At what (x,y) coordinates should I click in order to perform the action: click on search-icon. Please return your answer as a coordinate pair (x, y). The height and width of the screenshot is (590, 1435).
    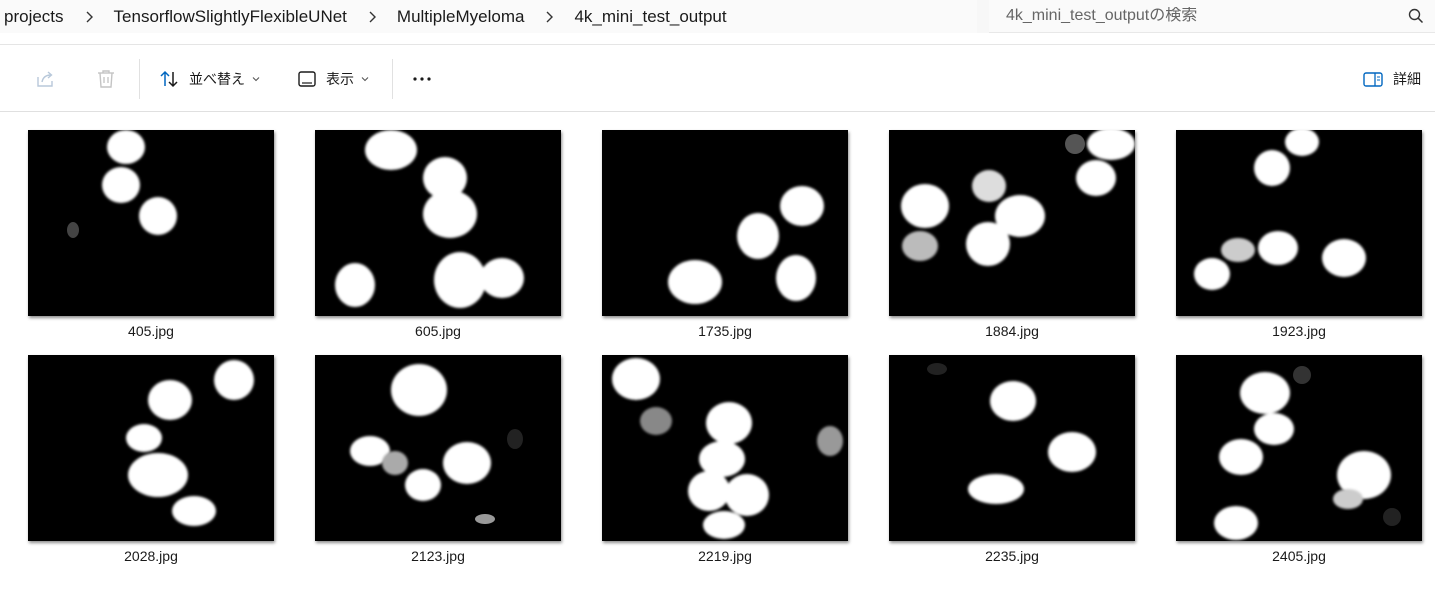
    Looking at the image, I should click on (1416, 16).